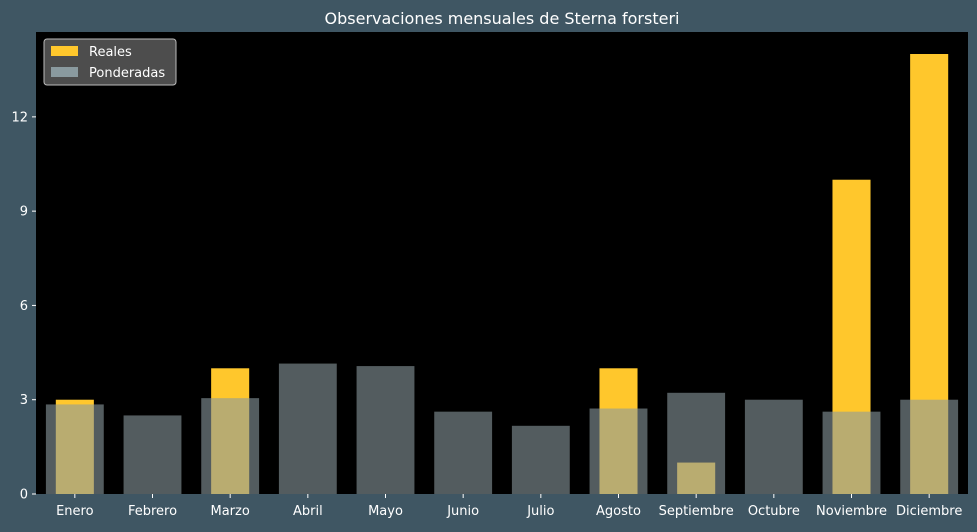 Image resolution: width=977 pixels, height=532 pixels. What do you see at coordinates (110, 62) in the screenshot?
I see `legend: Reales Ponderadas` at bounding box center [110, 62].